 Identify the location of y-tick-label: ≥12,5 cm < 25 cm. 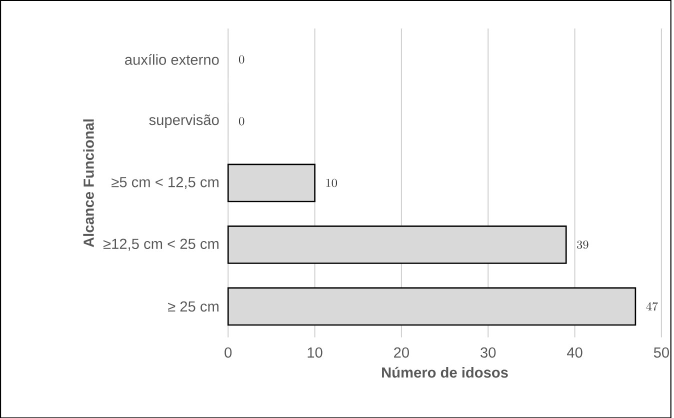
(160, 244).